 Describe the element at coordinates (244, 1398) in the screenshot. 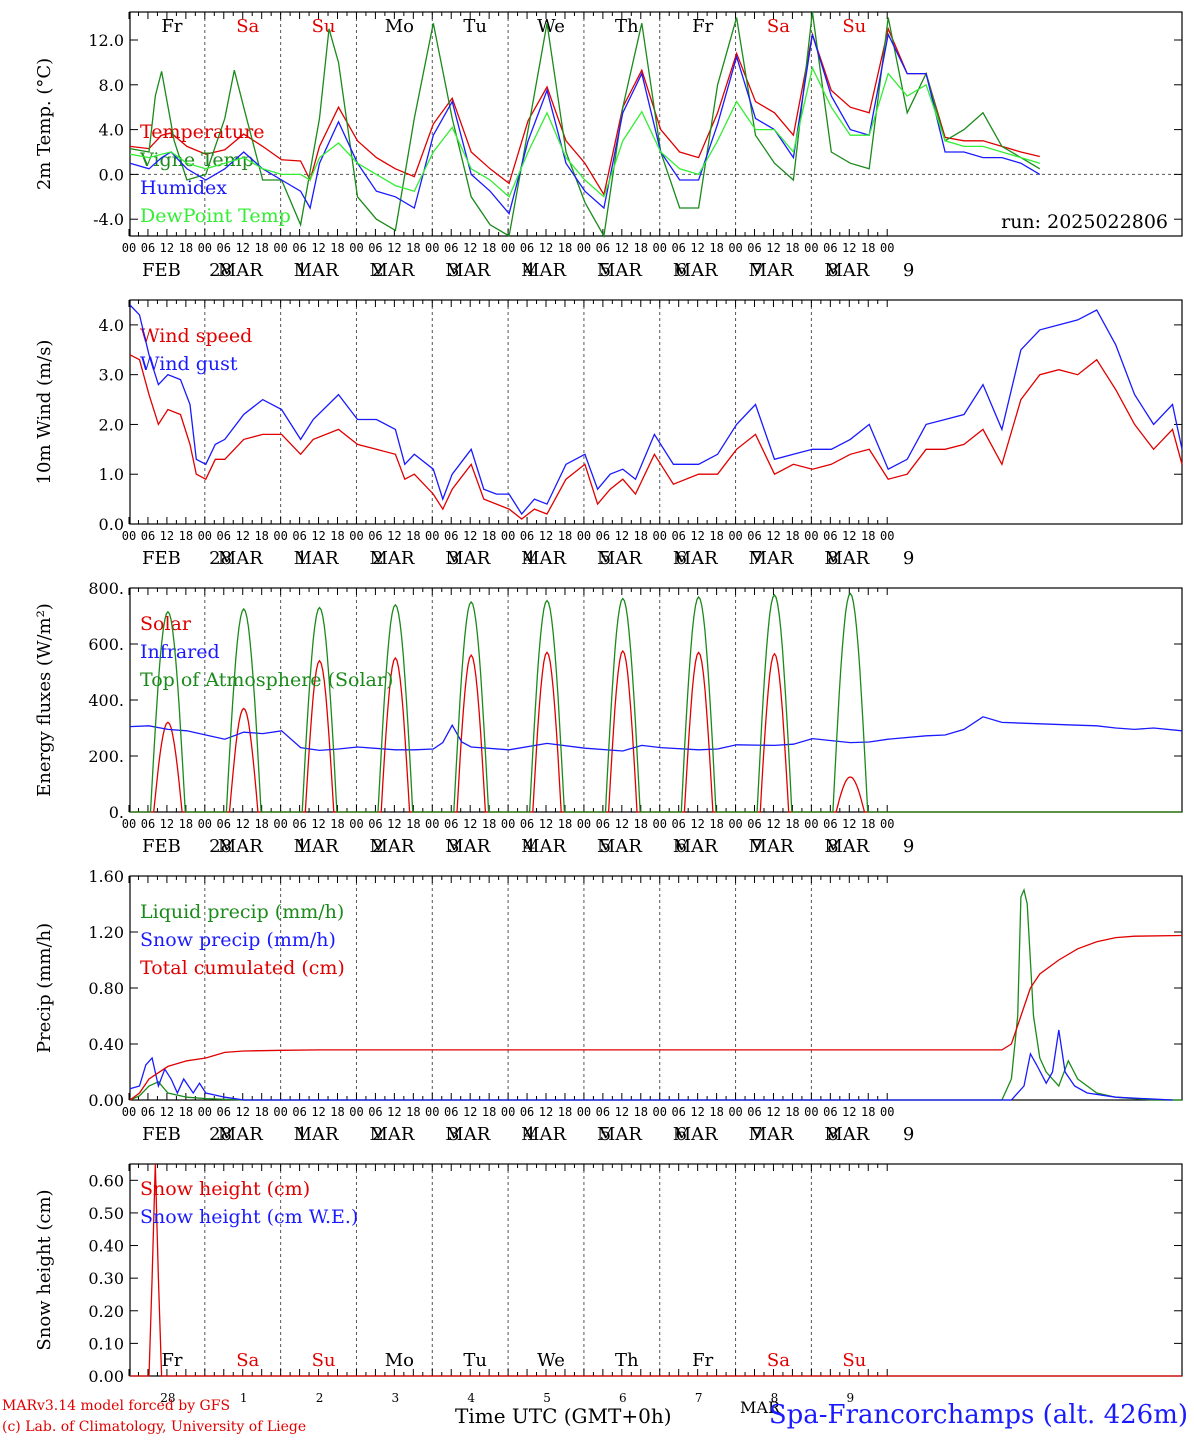

I see `day-number-label: 1` at that location.